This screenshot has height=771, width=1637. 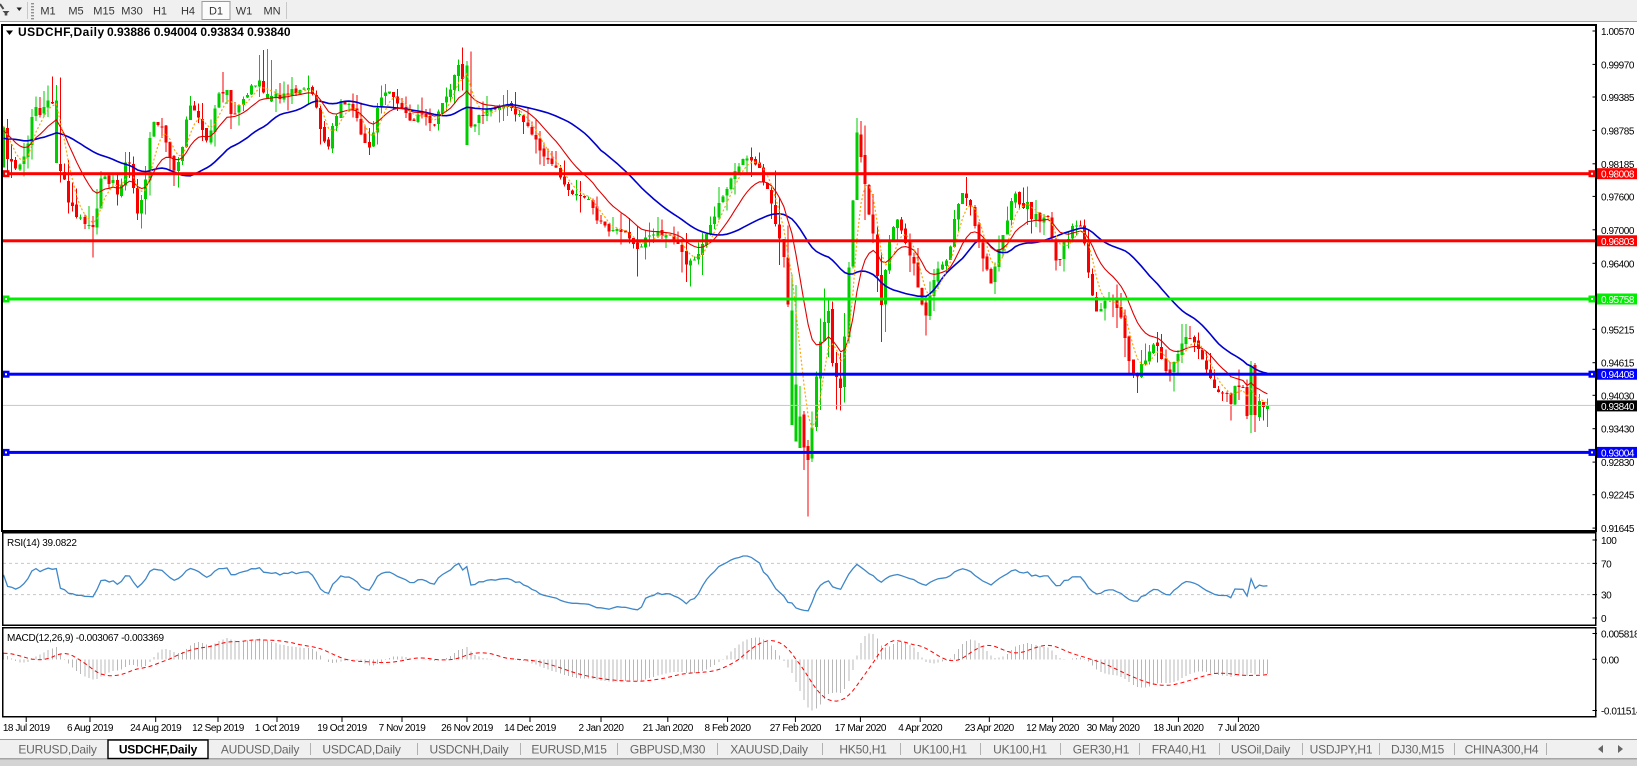 I want to click on svg-text: 0.99970, so click(x=1618, y=65).